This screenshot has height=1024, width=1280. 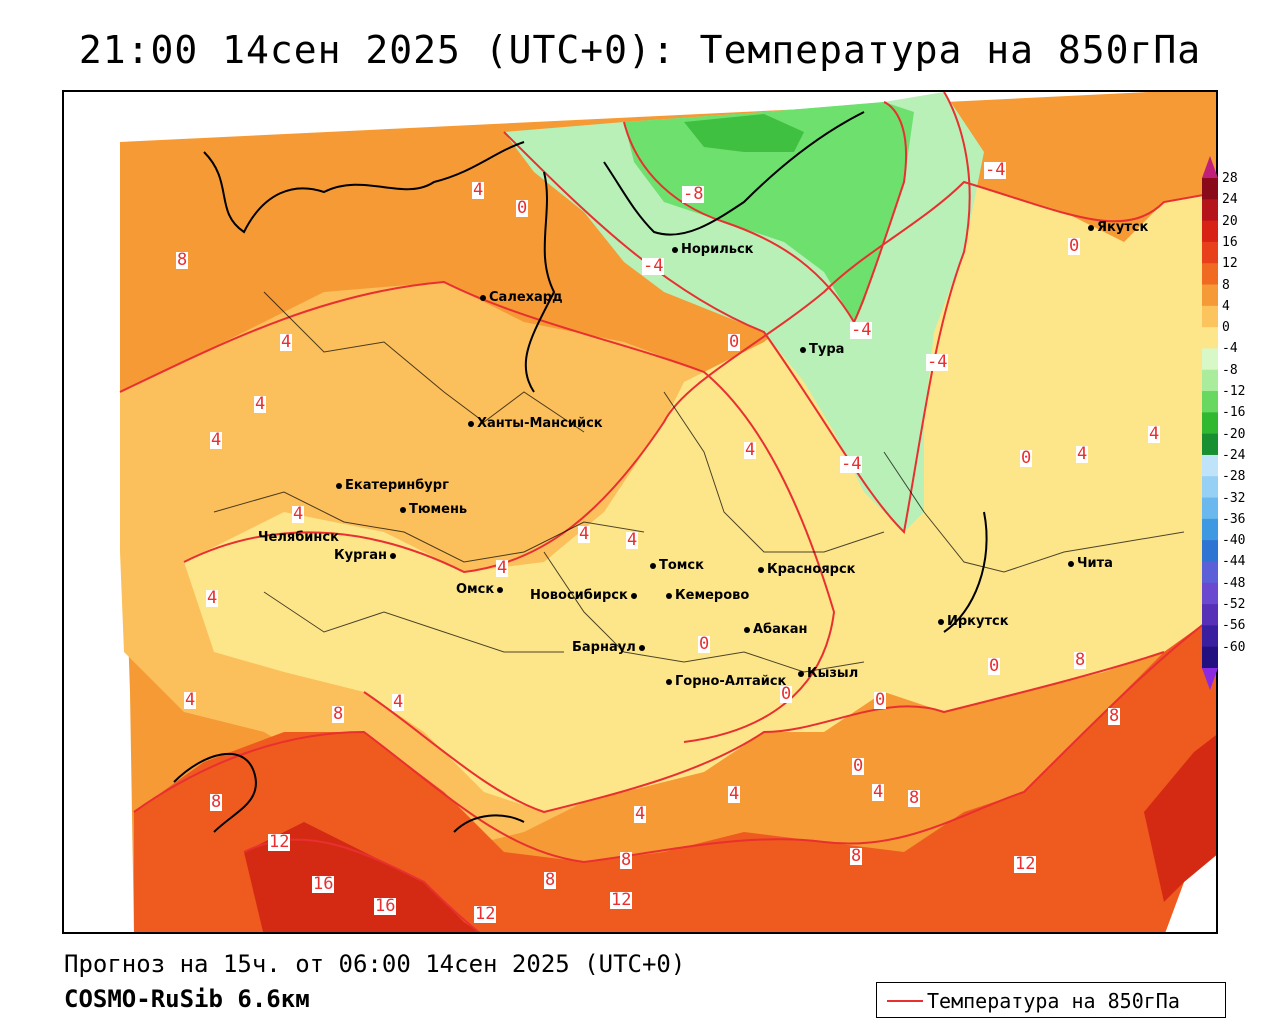 I want to click on city-irkutsk: Иркутск, so click(x=973, y=621).